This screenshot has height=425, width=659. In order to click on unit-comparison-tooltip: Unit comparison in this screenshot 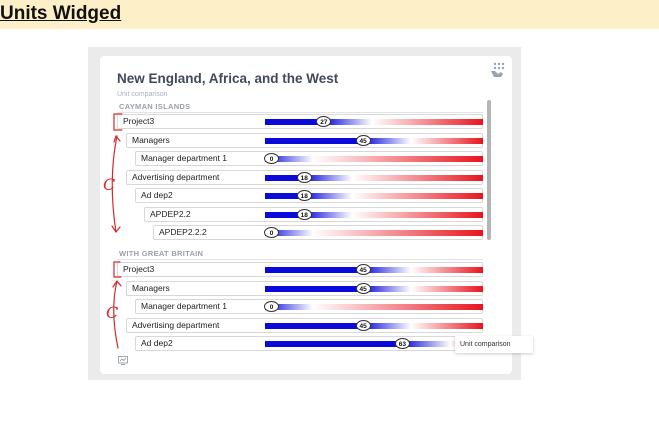, I will do `click(494, 344)`.